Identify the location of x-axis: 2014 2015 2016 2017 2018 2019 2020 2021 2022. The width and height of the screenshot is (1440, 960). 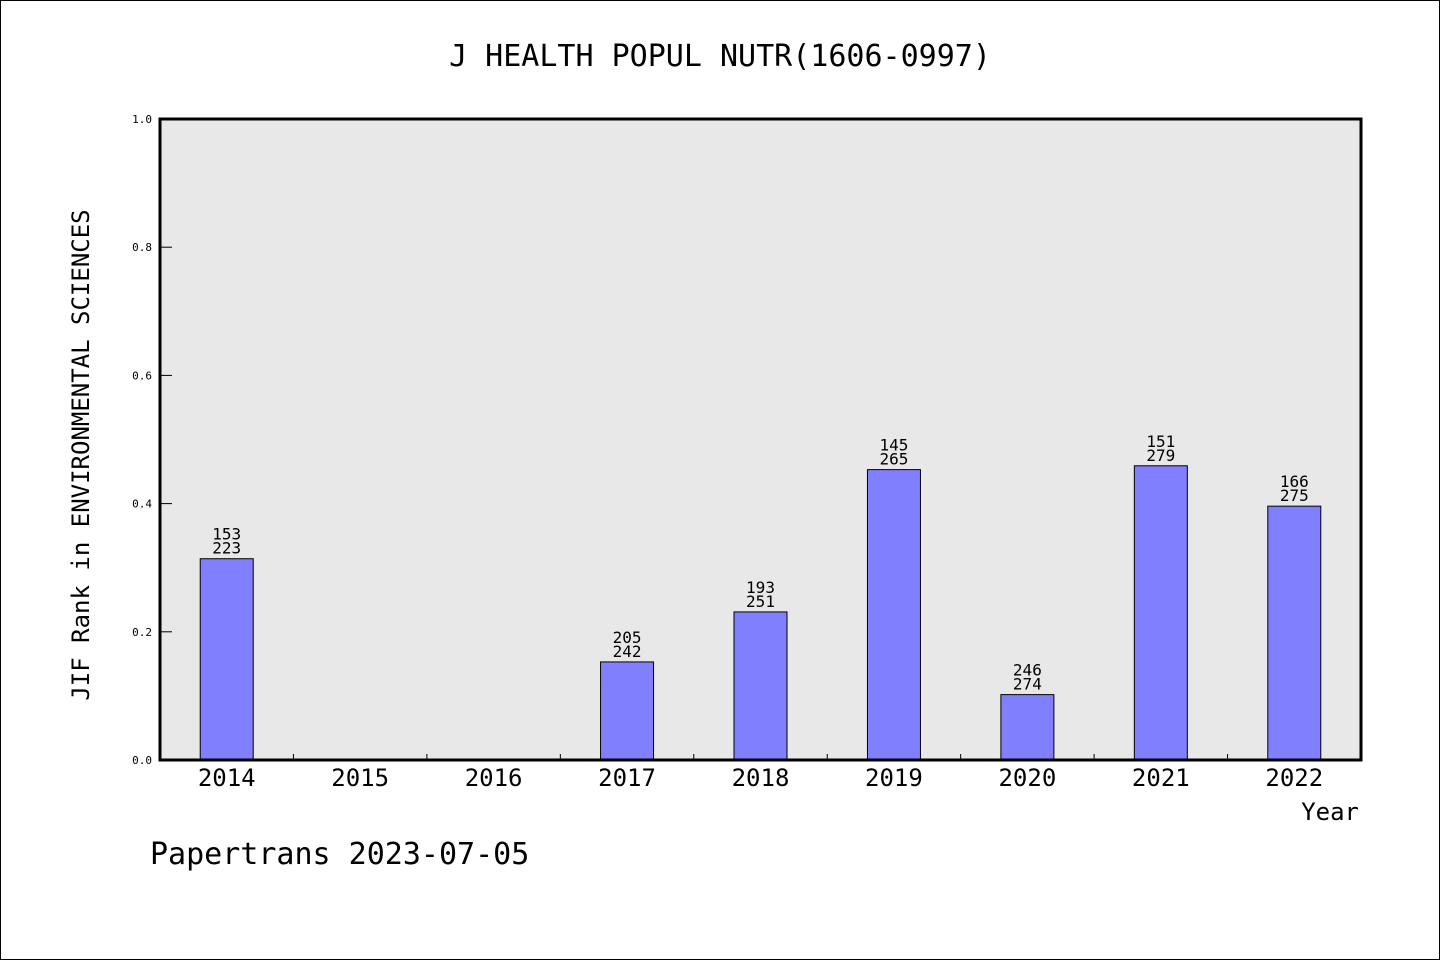
(760, 773).